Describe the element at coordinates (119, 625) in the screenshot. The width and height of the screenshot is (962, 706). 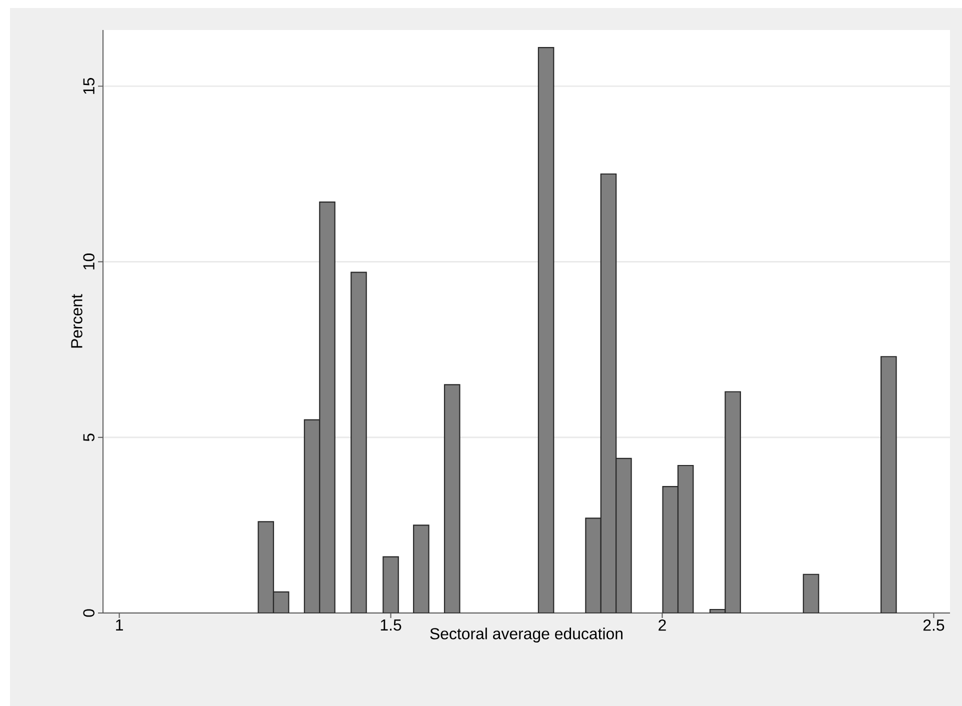
I see `x-tick-label: 1` at that location.